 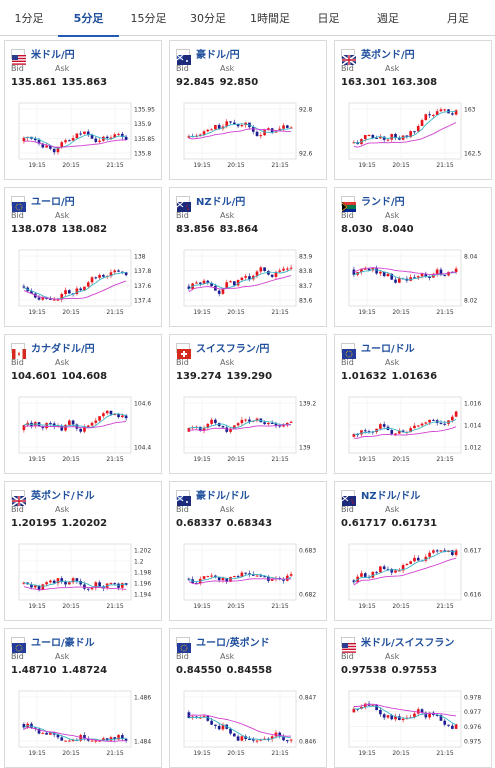 I want to click on price-values: 1.20195 1.20202, so click(x=61, y=523).